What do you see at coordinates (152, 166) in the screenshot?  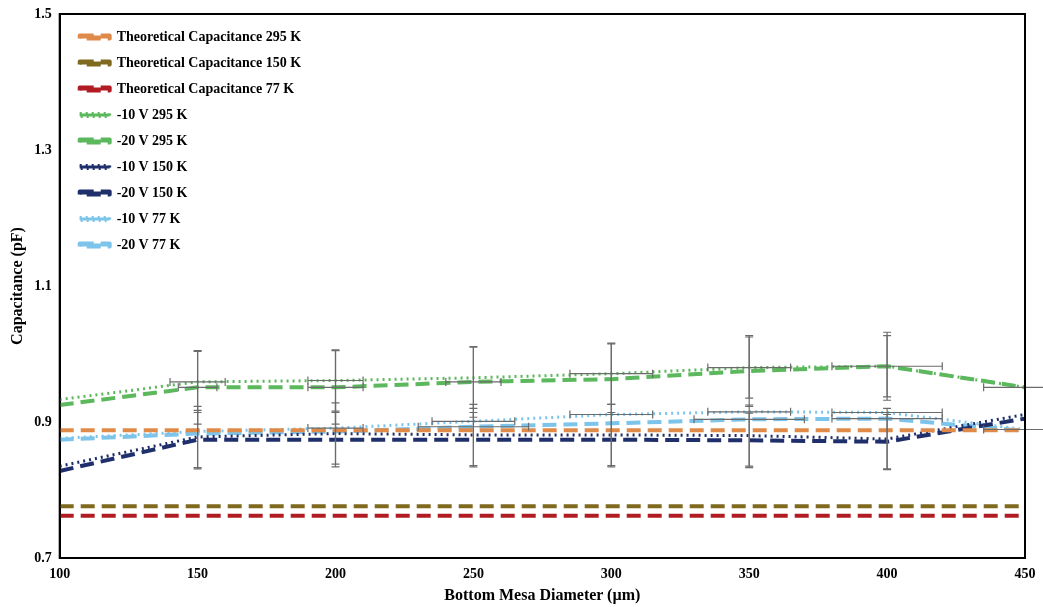 I see `legend-label: -10 V 150 K` at bounding box center [152, 166].